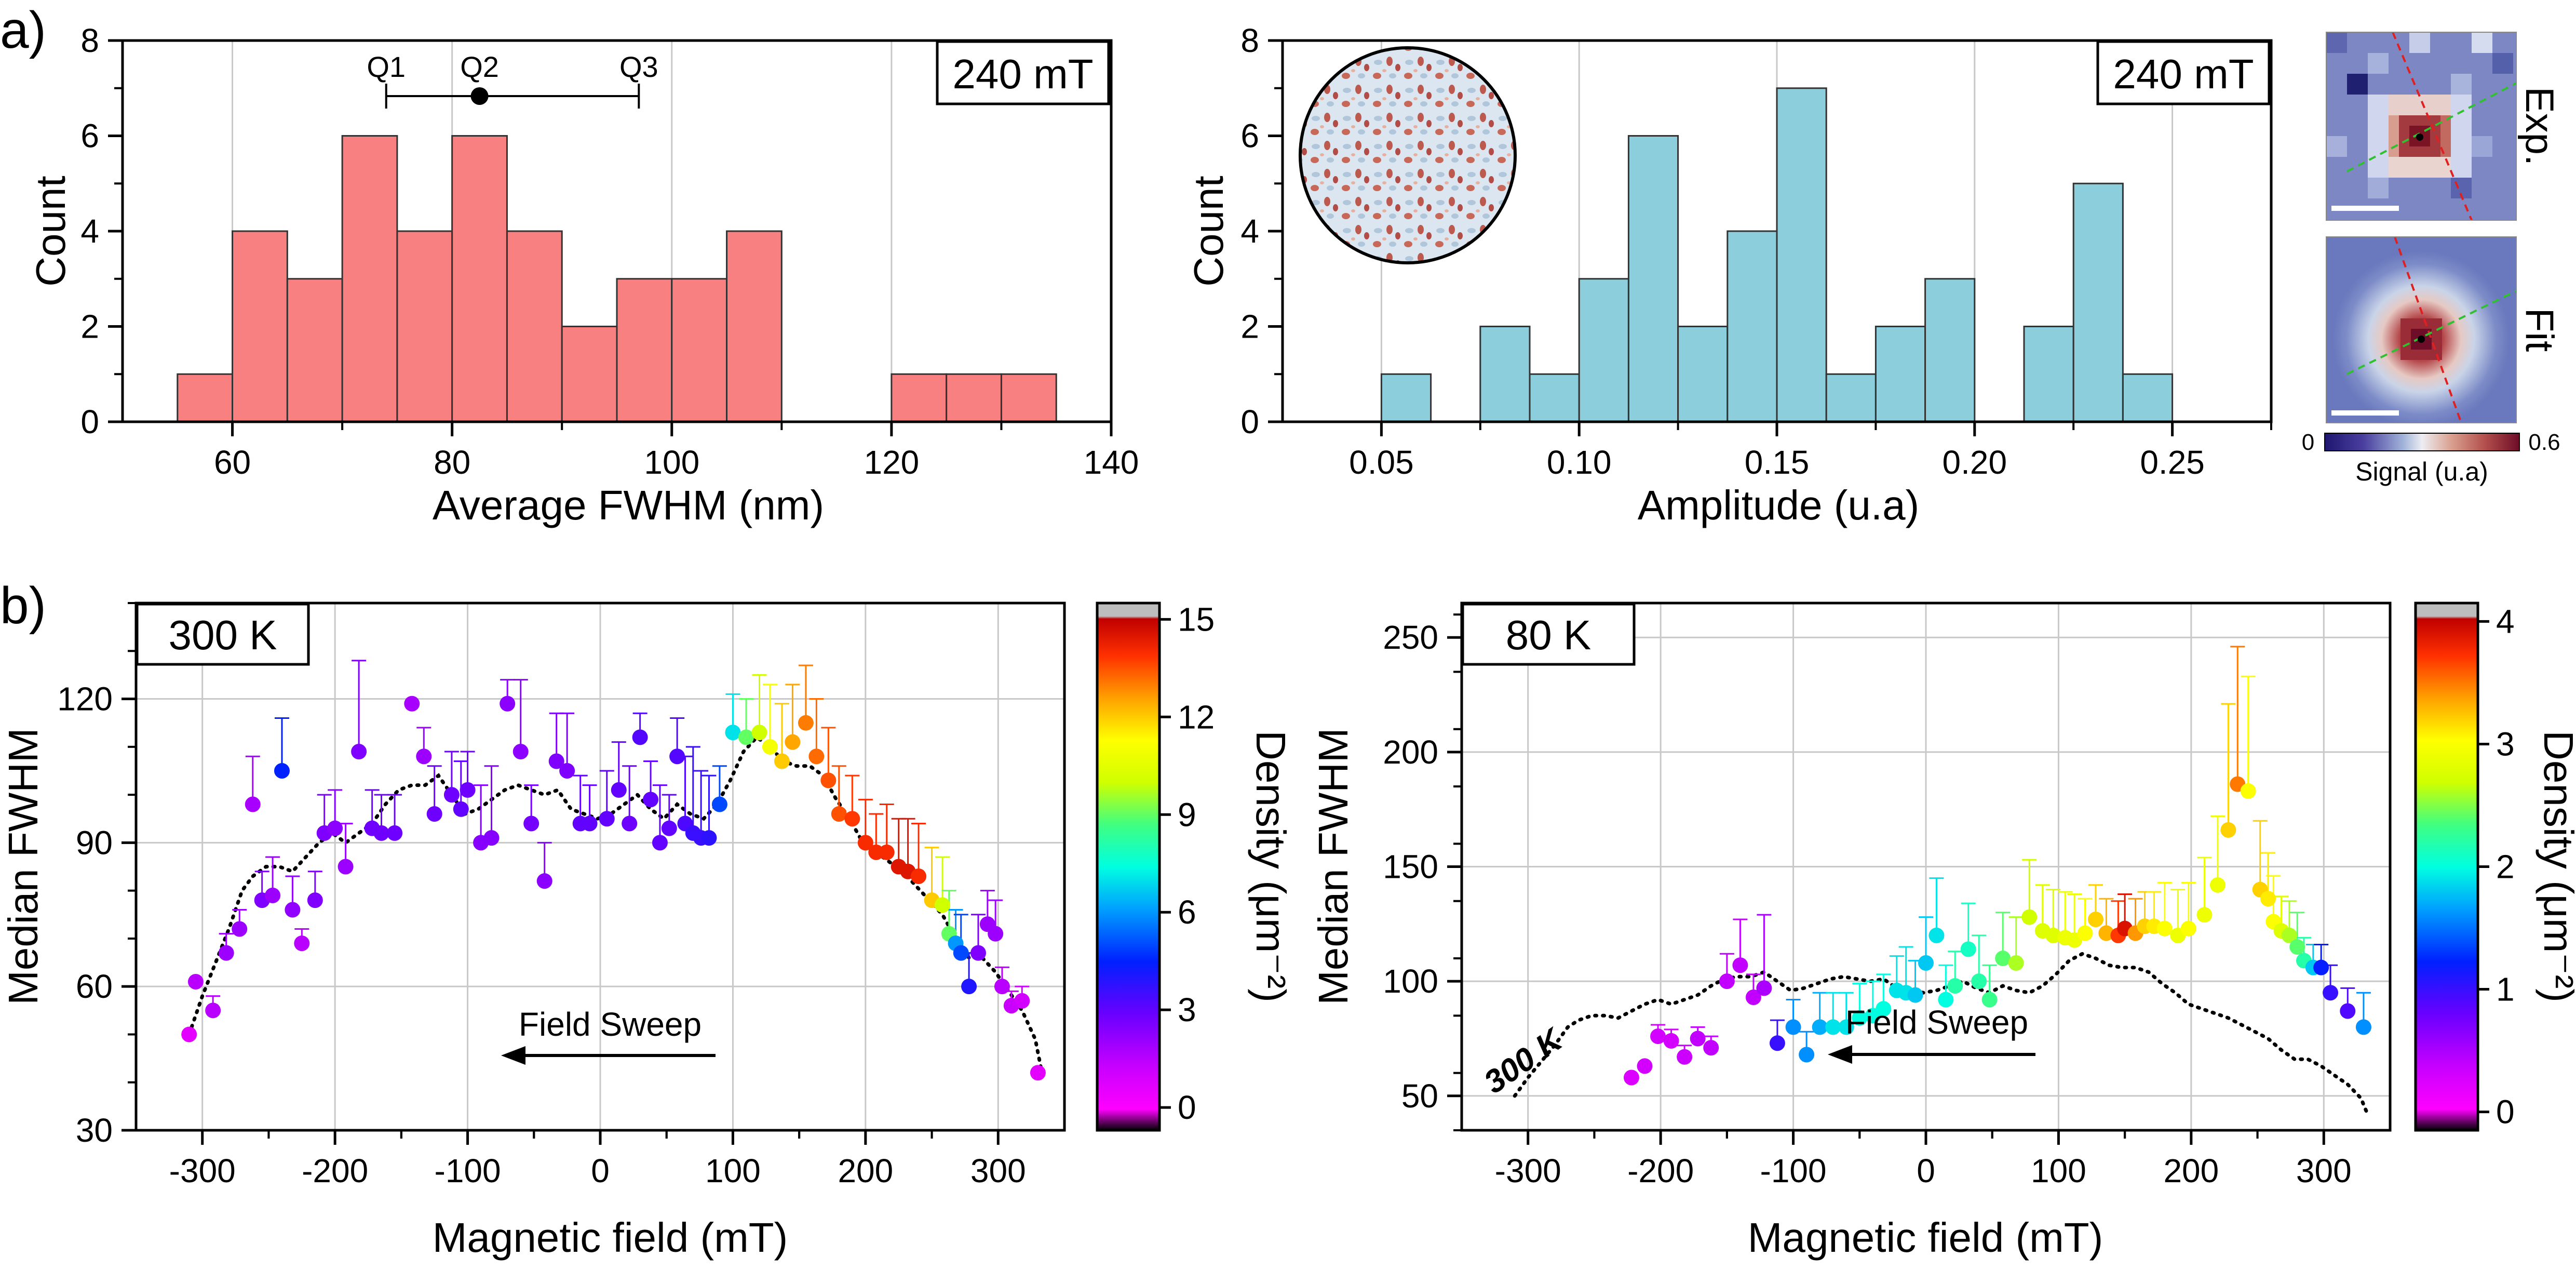 The width and height of the screenshot is (2576, 1270). I want to click on b80-reference-curve, so click(1941, 1034).